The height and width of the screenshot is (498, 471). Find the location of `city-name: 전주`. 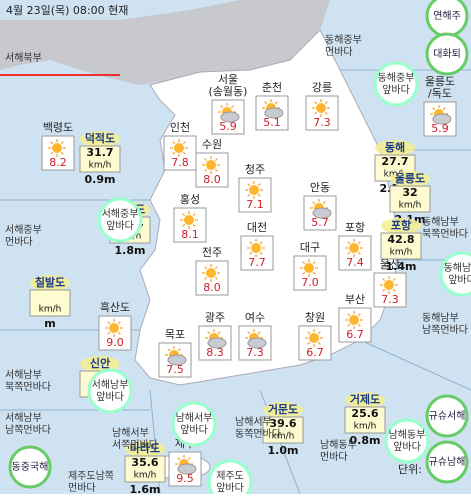

city-name: 전주 is located at coordinates (212, 252).